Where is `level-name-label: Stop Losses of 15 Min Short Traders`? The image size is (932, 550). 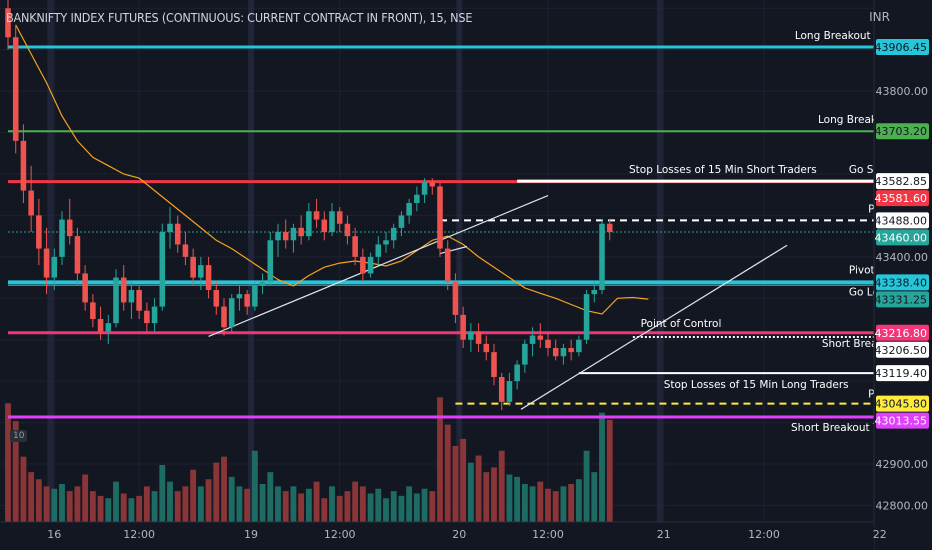 level-name-label: Stop Losses of 15 Min Short Traders is located at coordinates (723, 170).